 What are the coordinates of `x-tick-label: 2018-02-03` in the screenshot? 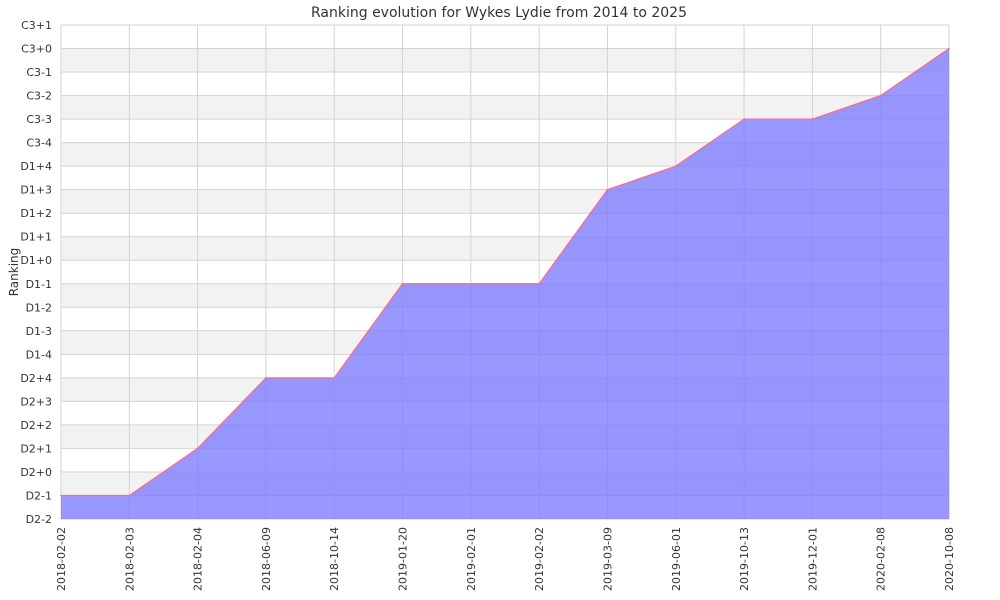 It's located at (129, 559).